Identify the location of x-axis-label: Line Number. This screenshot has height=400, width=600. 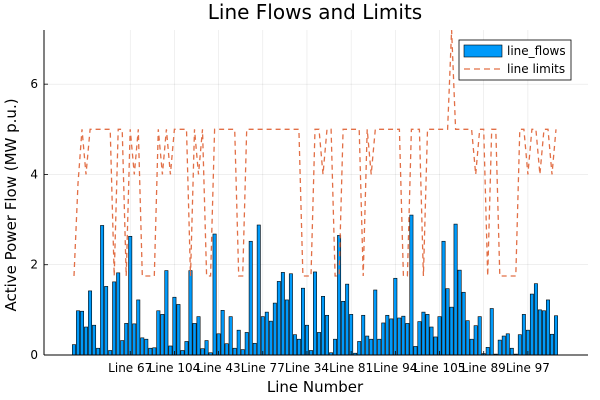
(315, 387).